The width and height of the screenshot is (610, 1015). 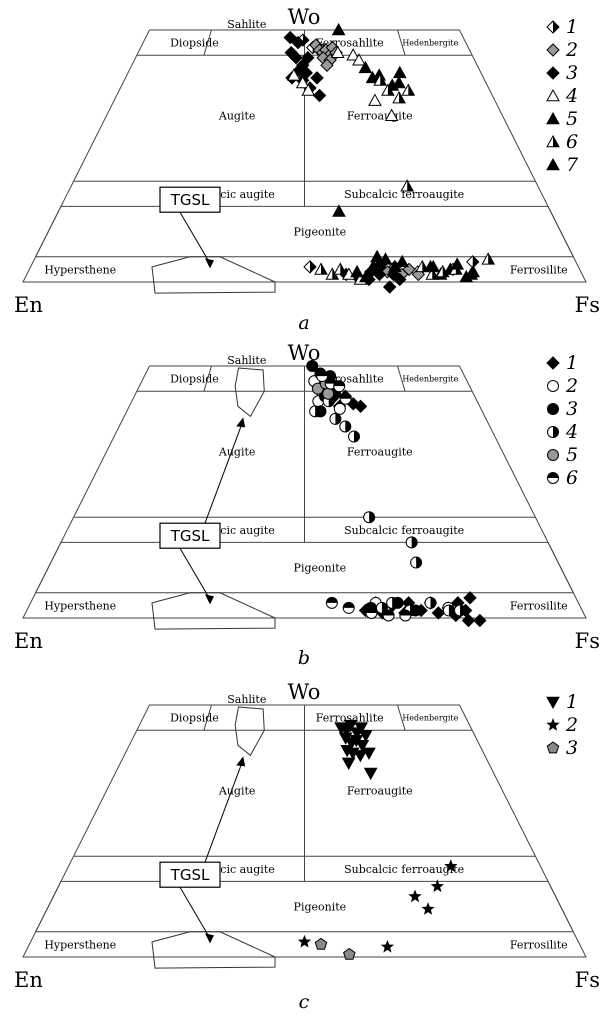 What do you see at coordinates (380, 452) in the screenshot?
I see `field-label-ferroaugite: Ferroaugite` at bounding box center [380, 452].